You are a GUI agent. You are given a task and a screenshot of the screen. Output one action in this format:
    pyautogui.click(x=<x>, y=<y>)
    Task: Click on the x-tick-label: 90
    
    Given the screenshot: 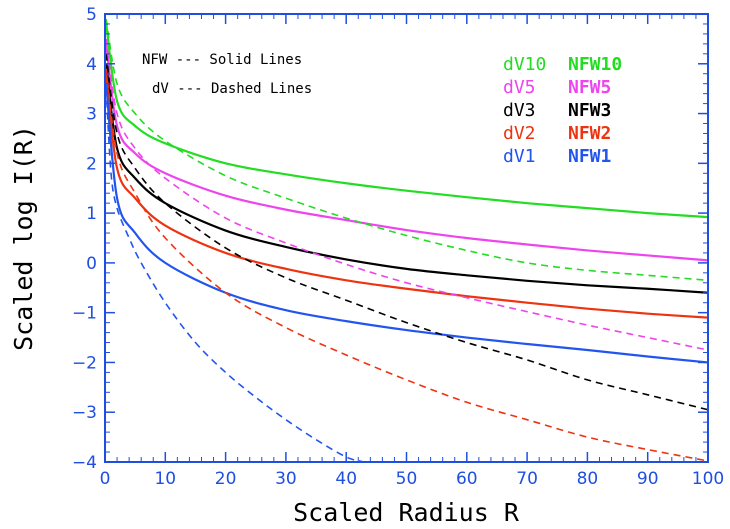 What is the action you would take?
    pyautogui.click(x=648, y=479)
    